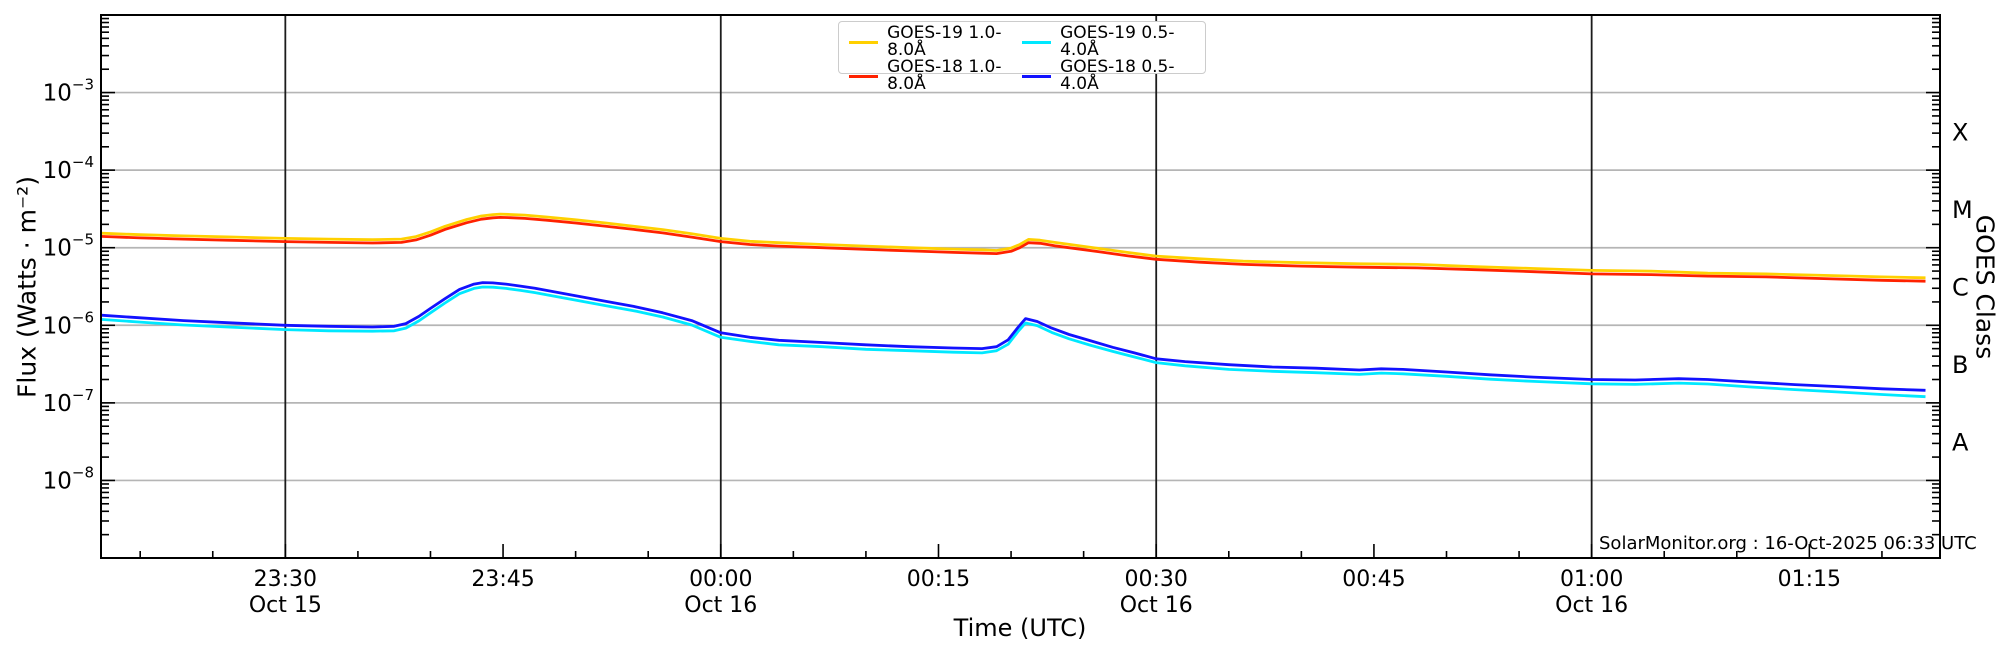  I want to click on legend-item-goes18-short: GOES-18 0.5-4.0Å, so click(1108, 76).